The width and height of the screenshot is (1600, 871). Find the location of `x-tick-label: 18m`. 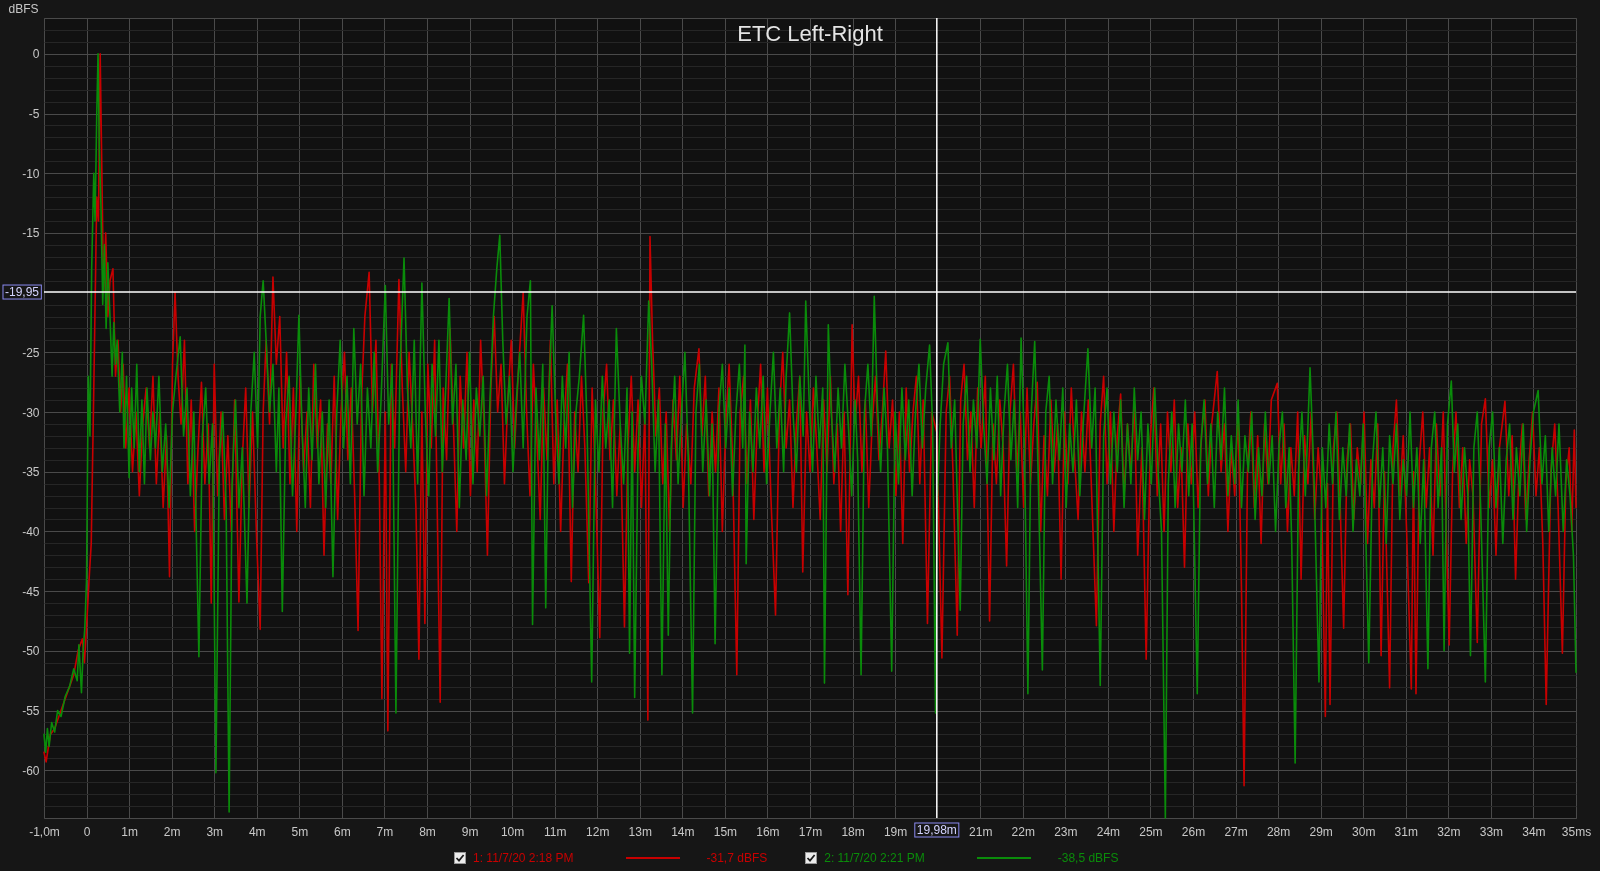

x-tick-label: 18m is located at coordinates (853, 831).